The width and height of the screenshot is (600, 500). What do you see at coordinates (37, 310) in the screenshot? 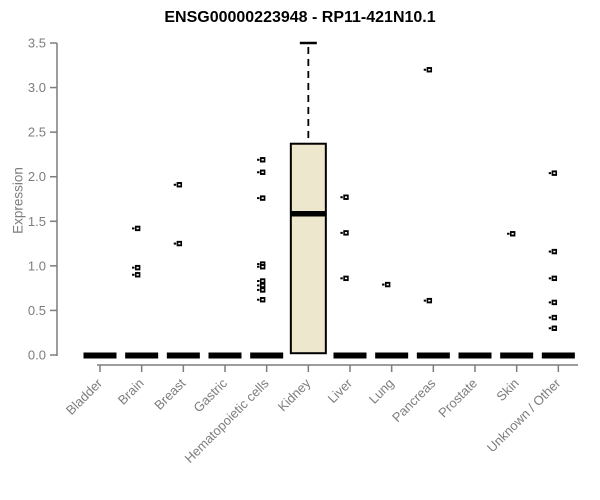
I see `y-tick-label: 0.5` at bounding box center [37, 310].